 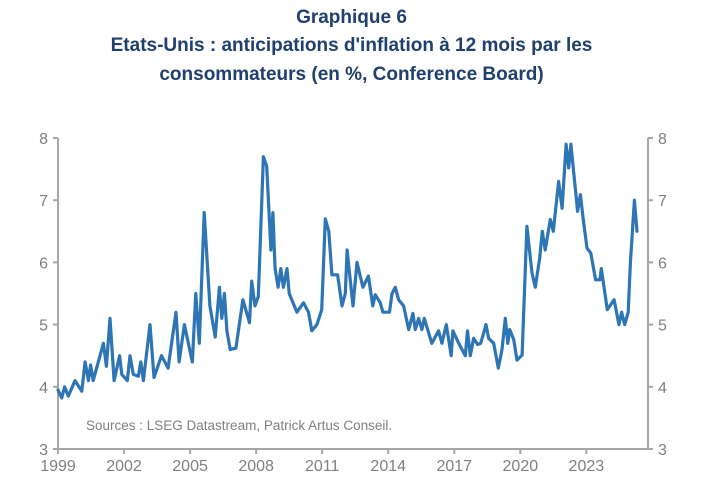 What do you see at coordinates (521, 466) in the screenshot?
I see `x-tick-label: 2020` at bounding box center [521, 466].